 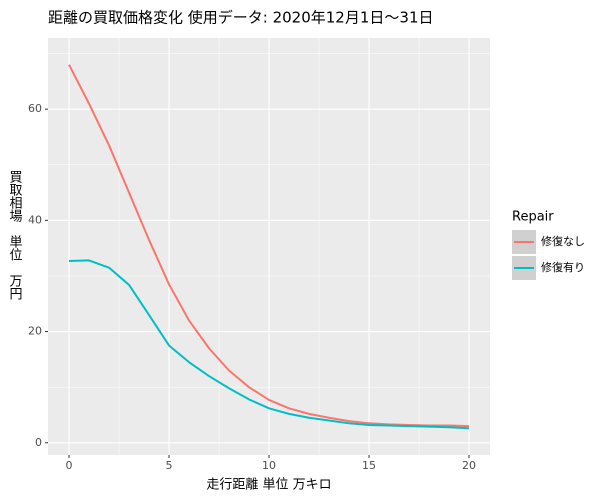 What do you see at coordinates (563, 241) in the screenshot?
I see `legend-label: 修復なし` at bounding box center [563, 241].